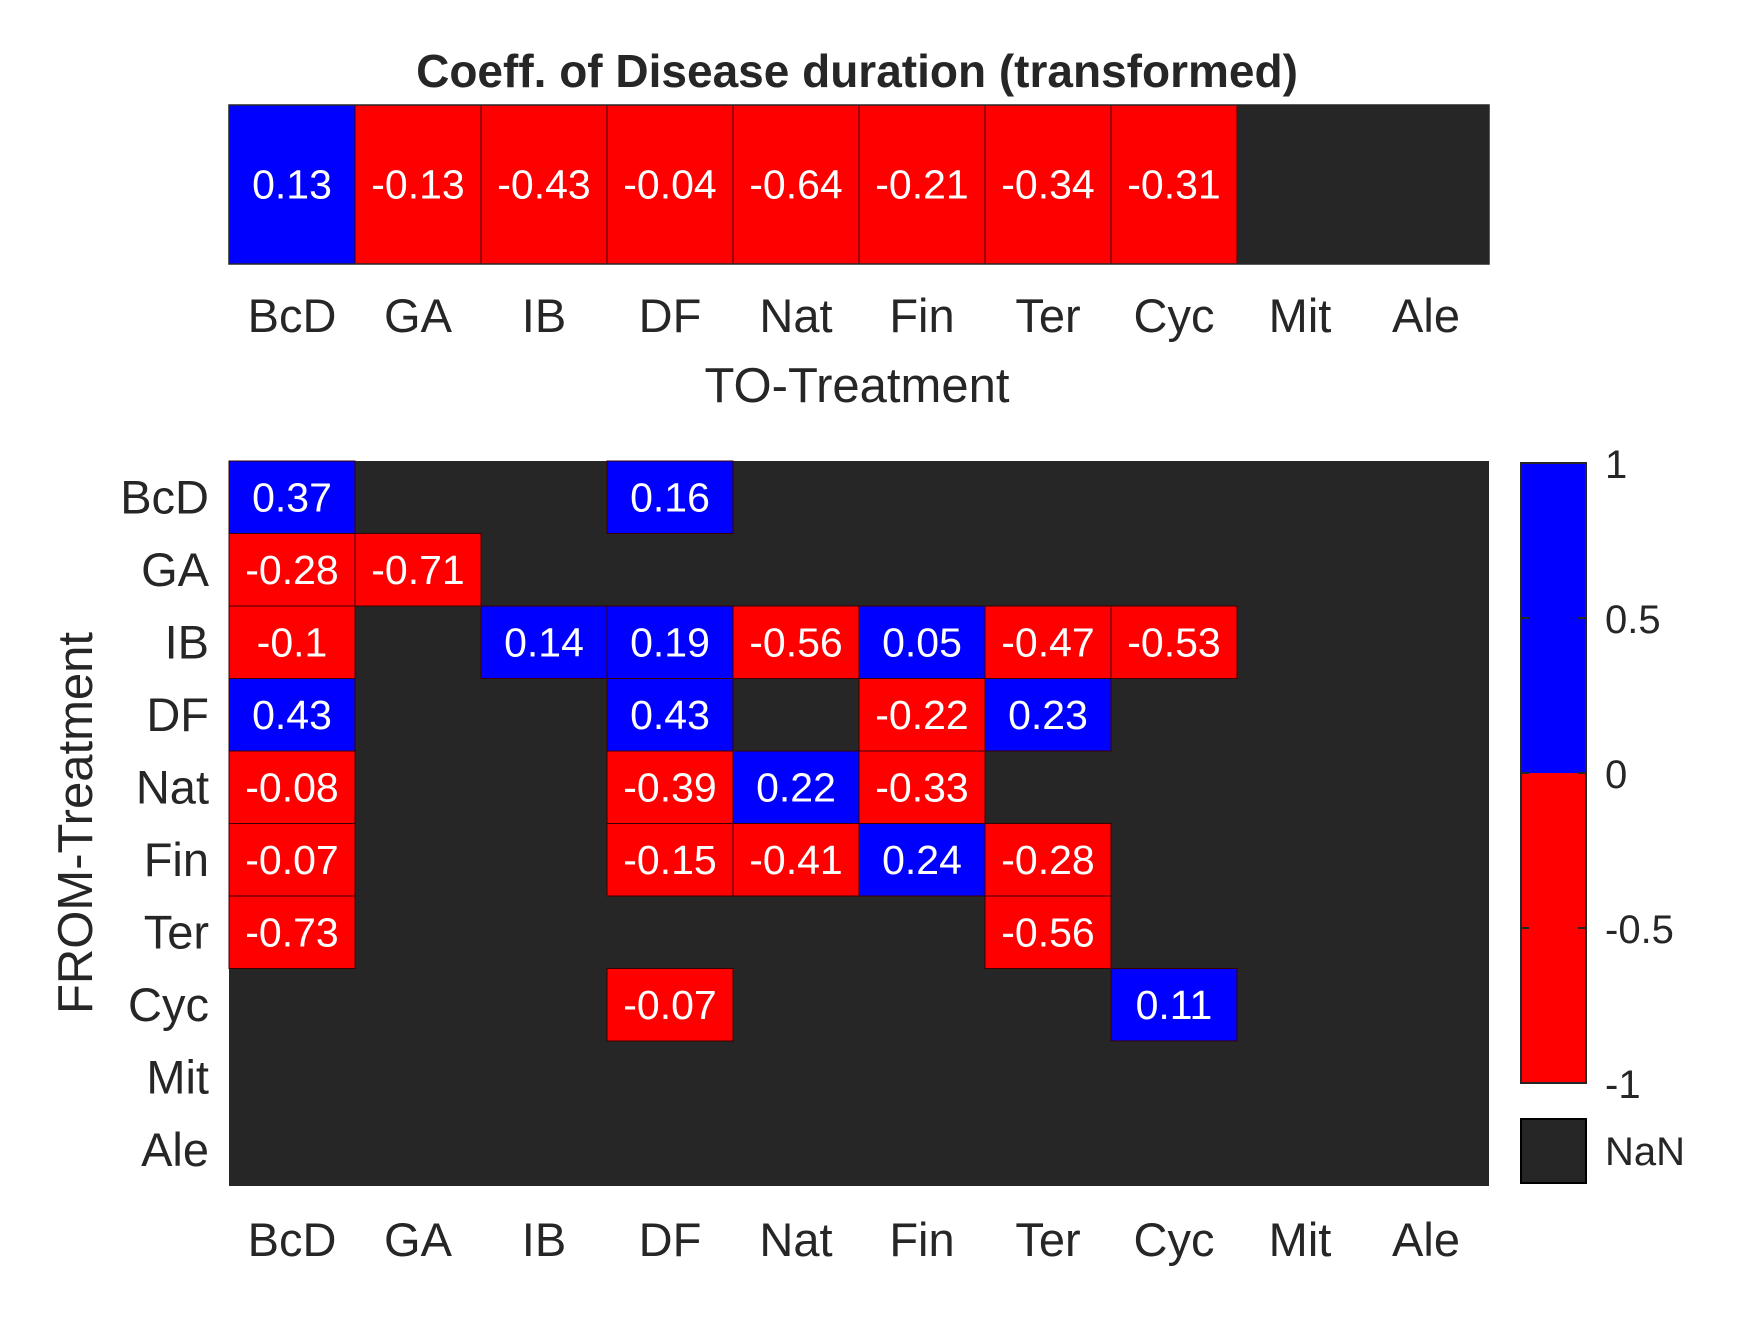  What do you see at coordinates (669, 185) in the screenshot?
I see `cell-value-label: -0.04` at bounding box center [669, 185].